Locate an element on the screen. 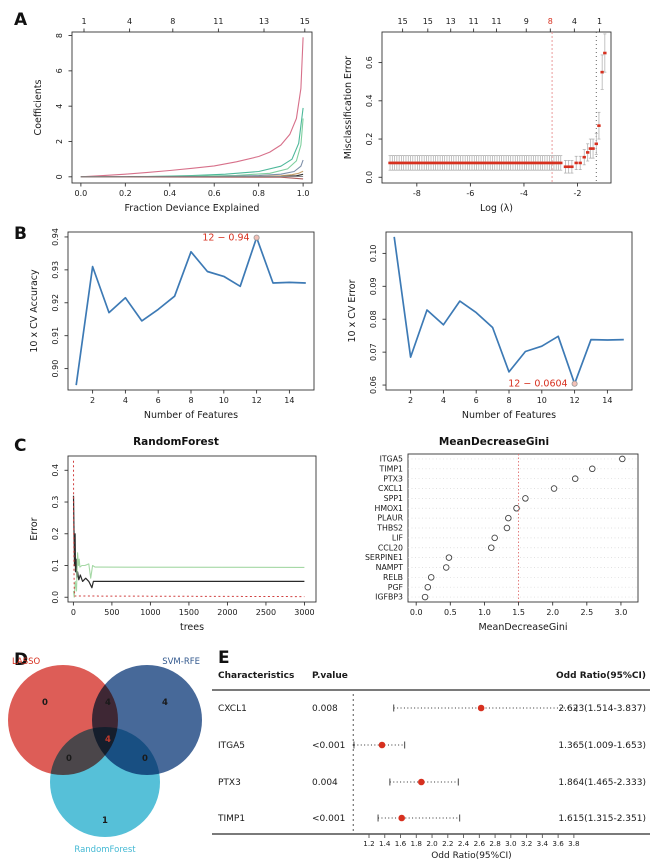 The height and width of the screenshot is (863, 652). best-point-marker is located at coordinates (256, 237).